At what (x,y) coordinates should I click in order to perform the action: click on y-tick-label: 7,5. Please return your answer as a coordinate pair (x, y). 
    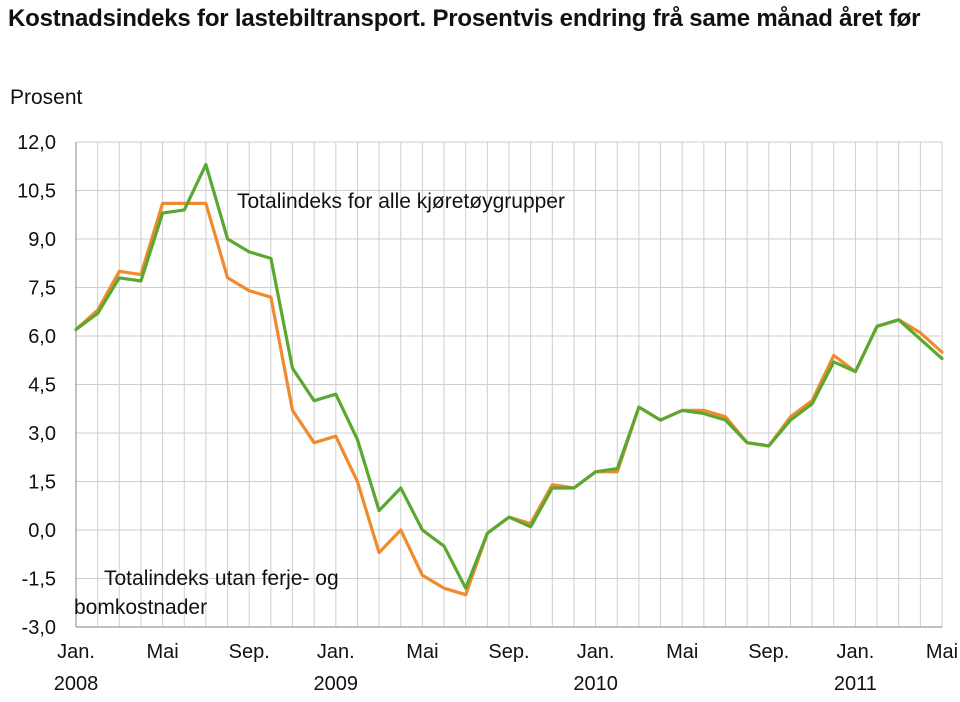
    Looking at the image, I should click on (42, 289).